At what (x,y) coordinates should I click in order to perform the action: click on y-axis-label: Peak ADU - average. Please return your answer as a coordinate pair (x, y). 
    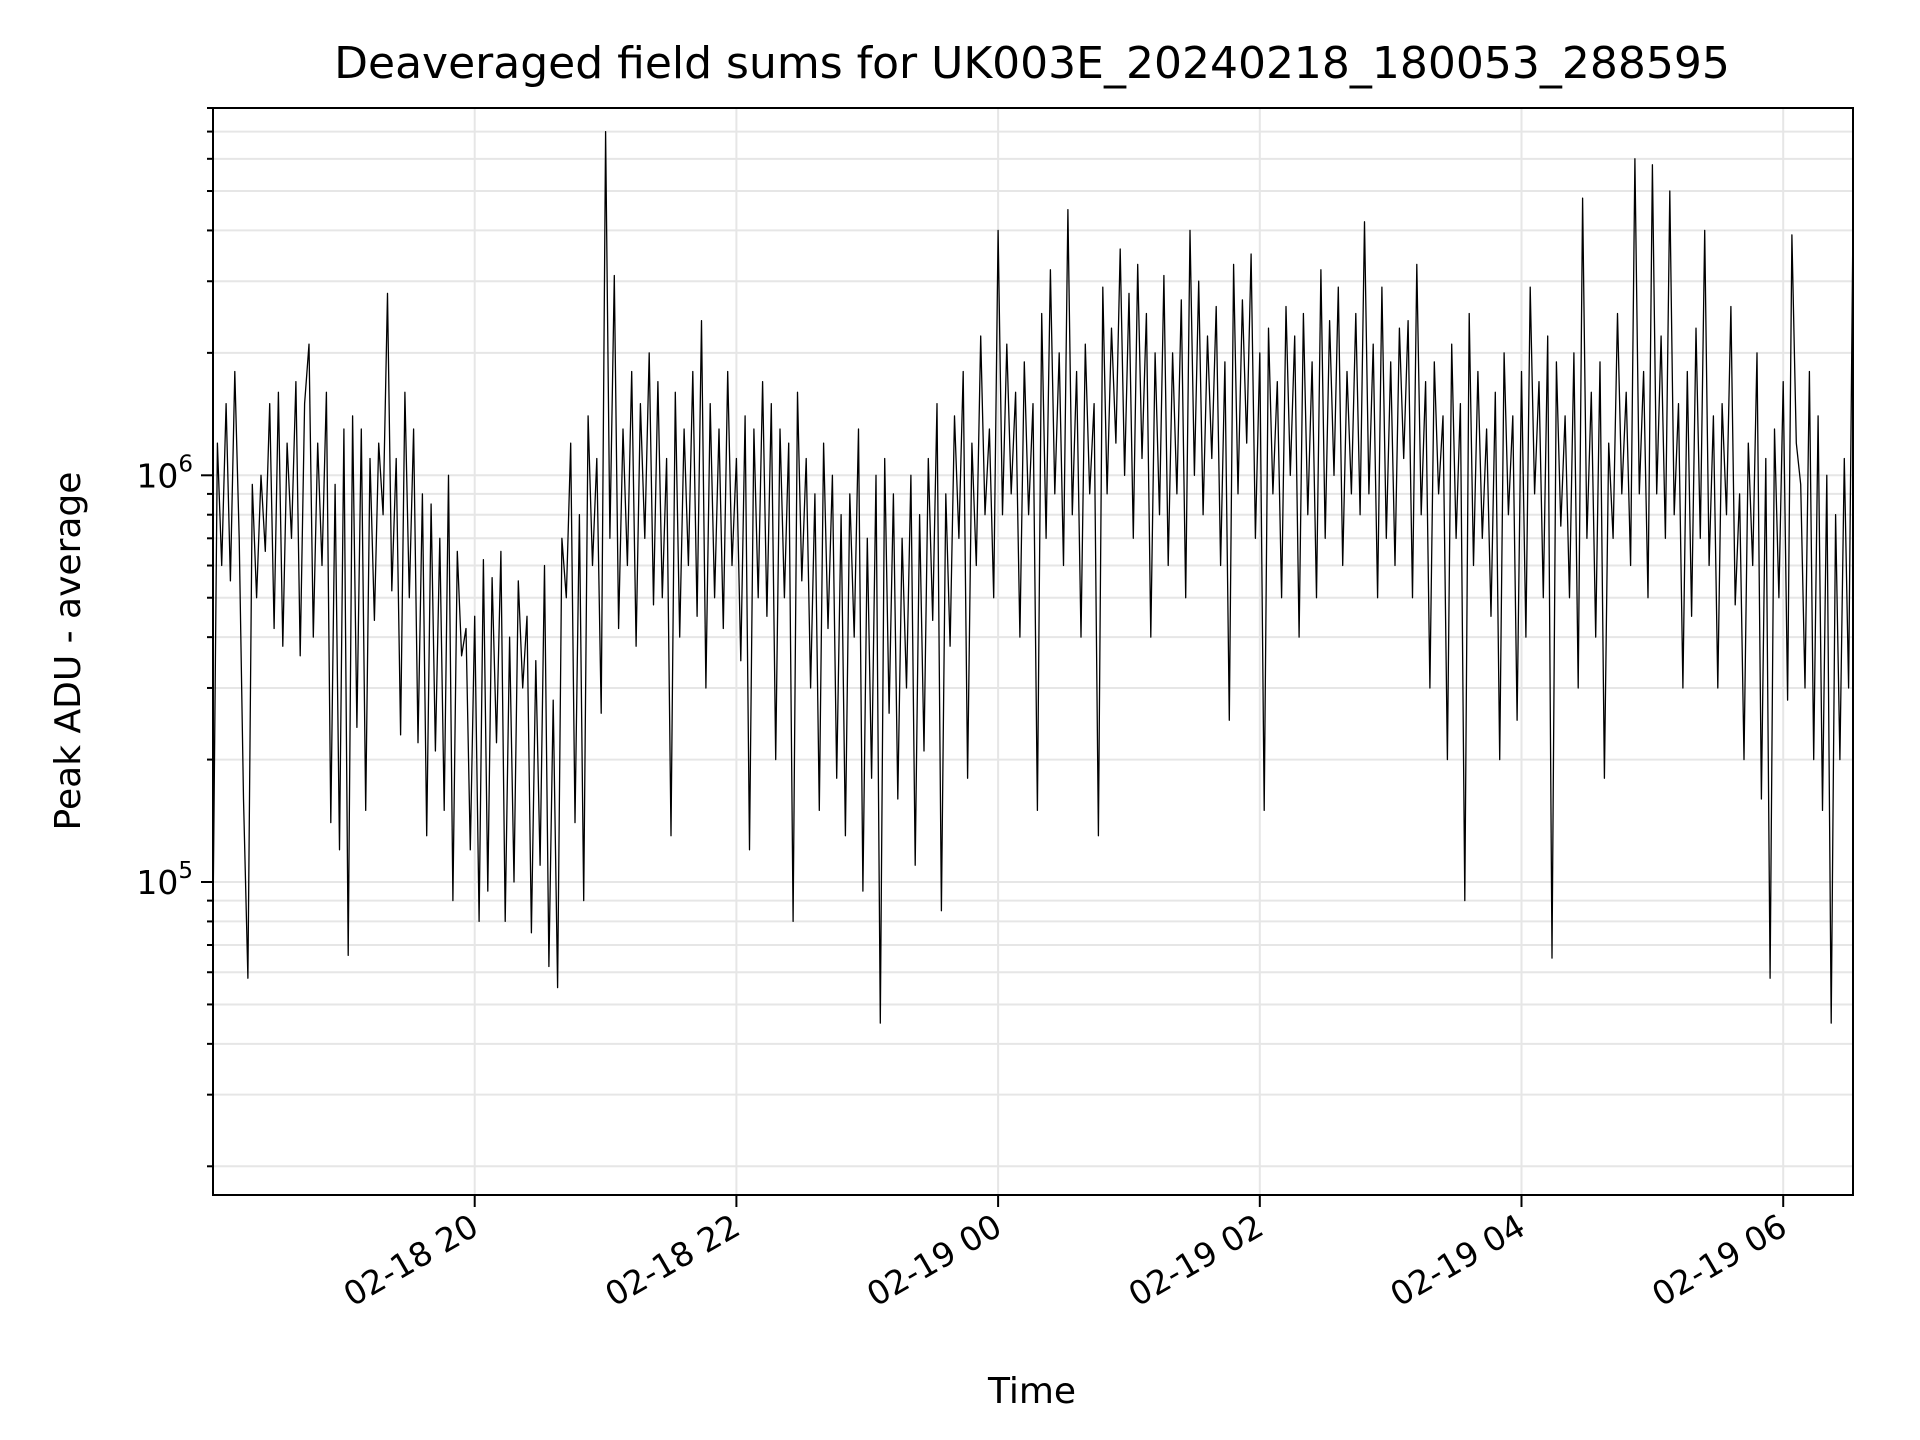
    Looking at the image, I should click on (68, 651).